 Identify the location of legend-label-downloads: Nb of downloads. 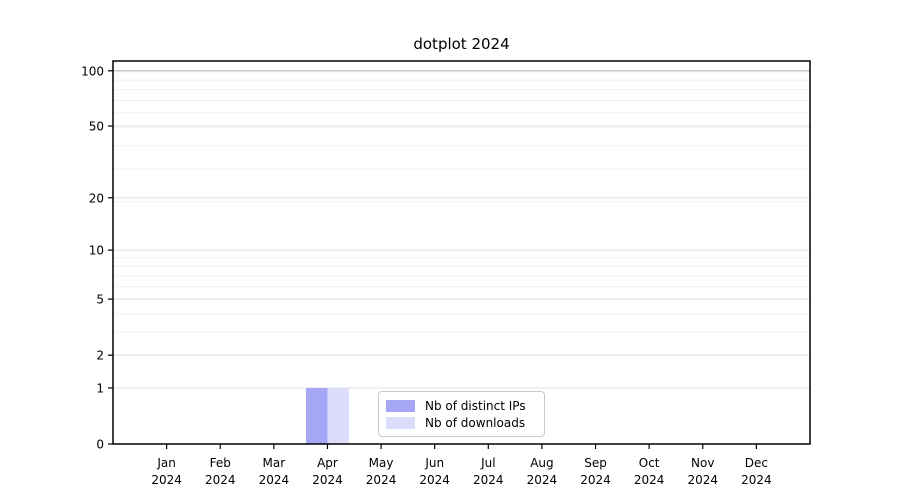
(475, 423).